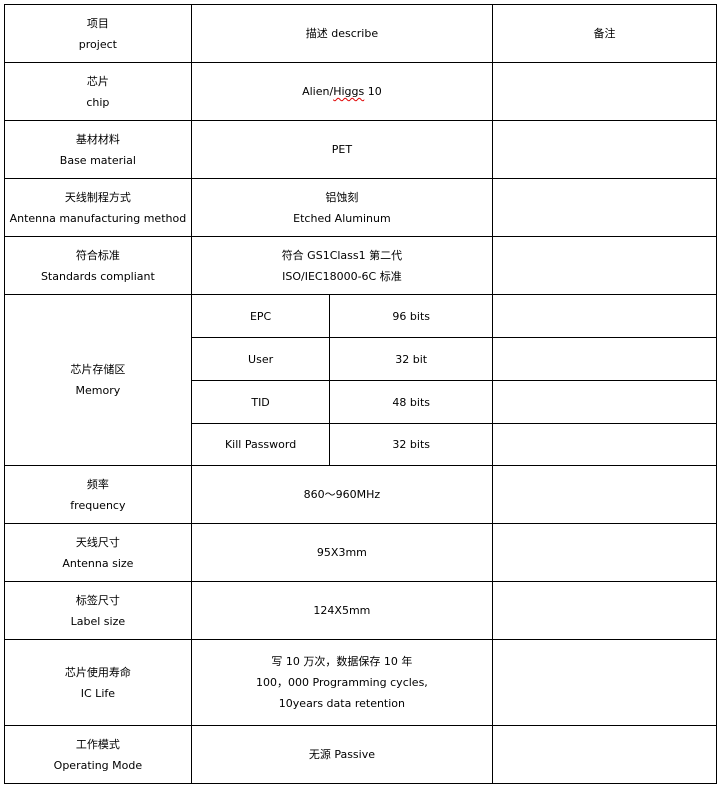  What do you see at coordinates (98, 754) in the screenshot?
I see `row-label: 工作模式 Operating Mode` at bounding box center [98, 754].